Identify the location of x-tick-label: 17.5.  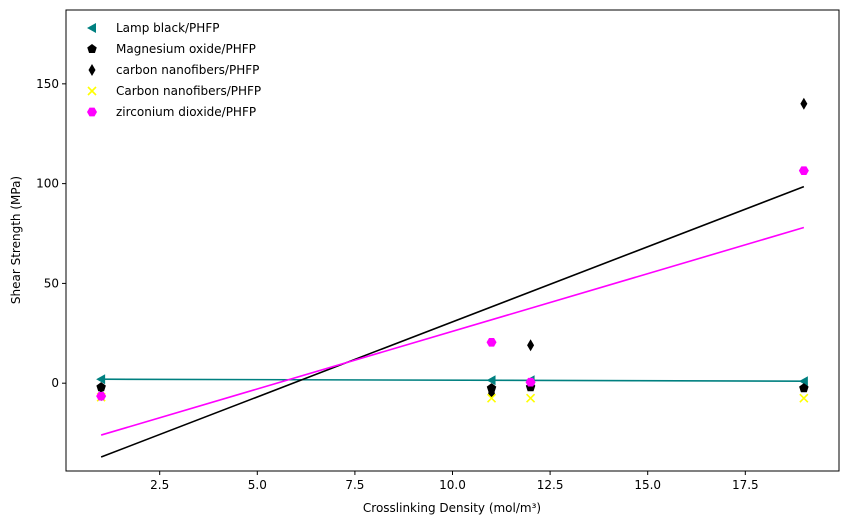
(745, 485).